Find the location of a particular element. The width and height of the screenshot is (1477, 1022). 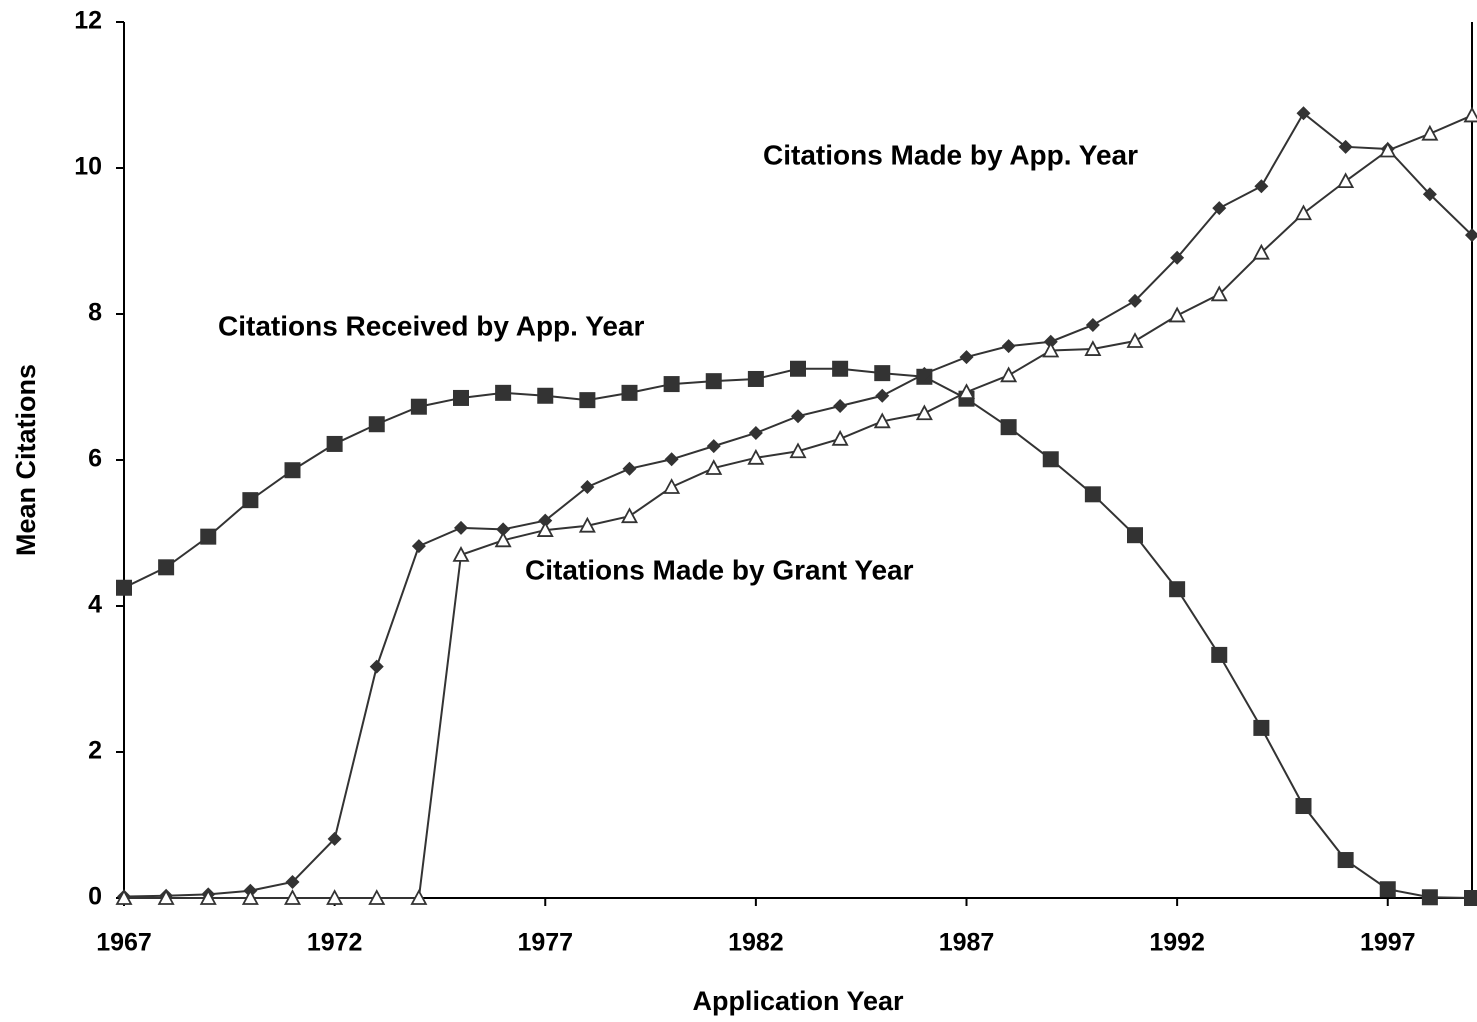

x-axis-title: Application Year is located at coordinates (798, 1001).